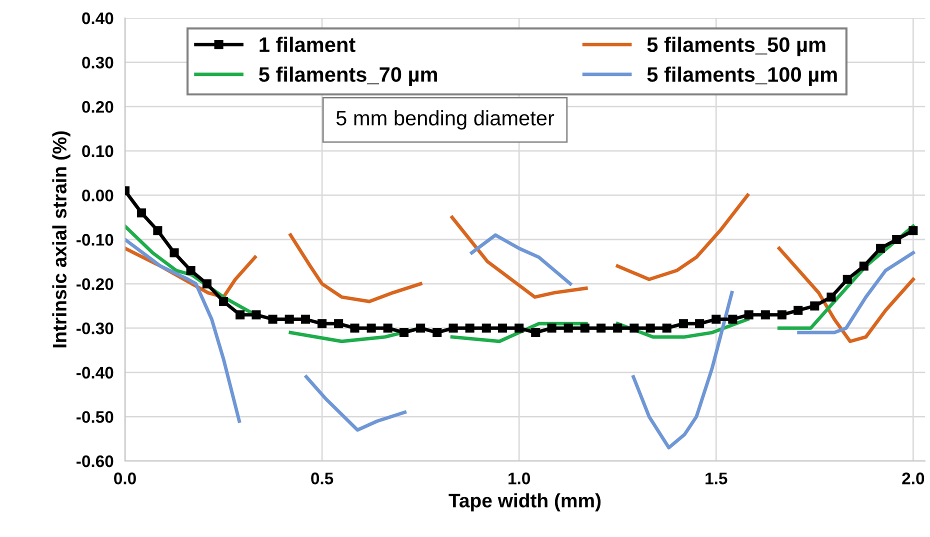 The image size is (930, 537). I want to click on y-tick-label: -0.10, so click(95, 240).